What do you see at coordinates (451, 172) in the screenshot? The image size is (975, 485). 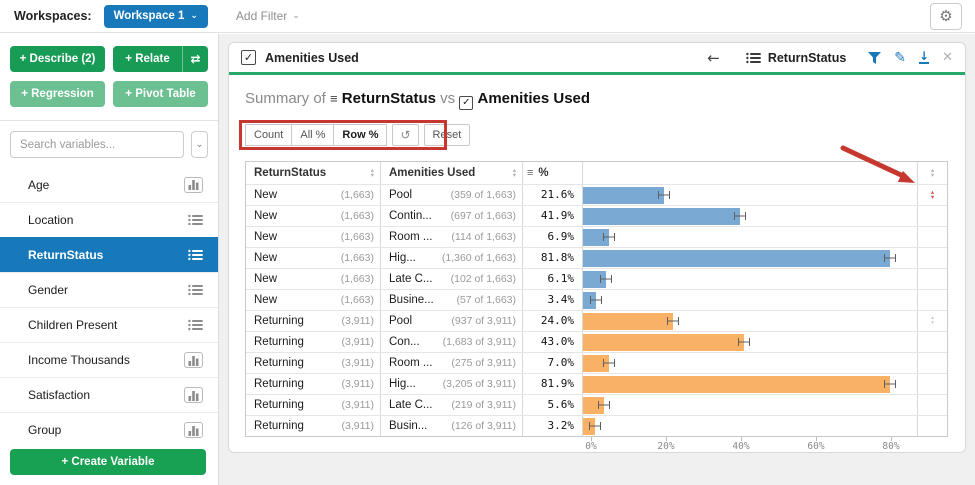 I see `column-header-amenities: Amenities Used ▴ ▾` at bounding box center [451, 172].